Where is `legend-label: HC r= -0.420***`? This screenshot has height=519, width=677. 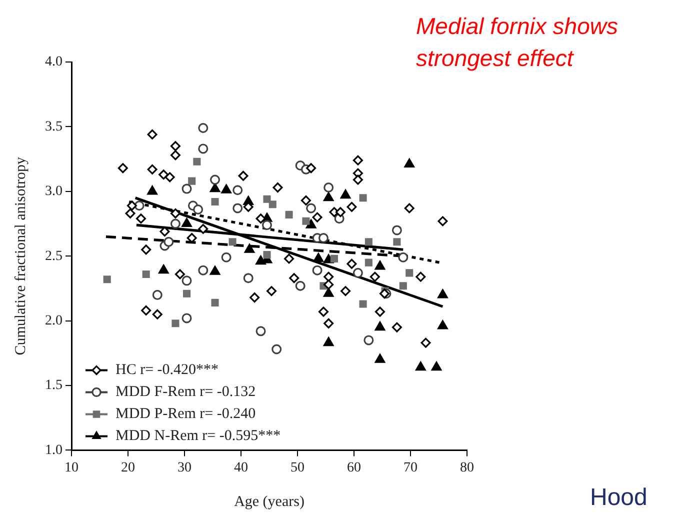 legend-label: HC r= -0.420*** is located at coordinates (167, 370).